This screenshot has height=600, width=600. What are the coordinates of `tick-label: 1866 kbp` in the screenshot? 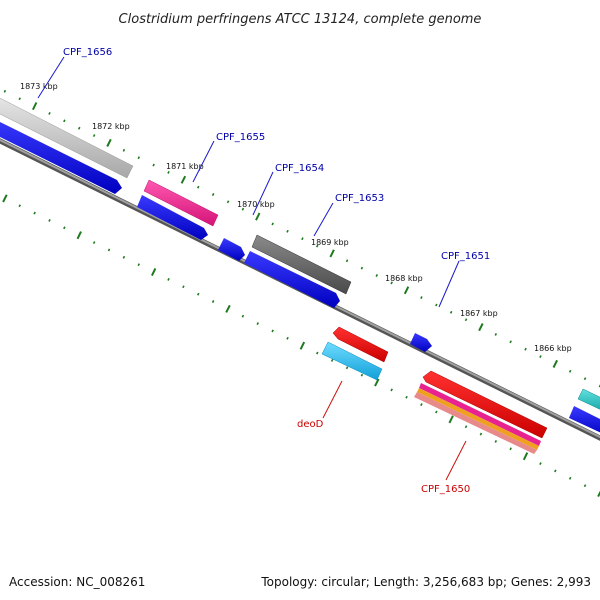 It's located at (553, 348).